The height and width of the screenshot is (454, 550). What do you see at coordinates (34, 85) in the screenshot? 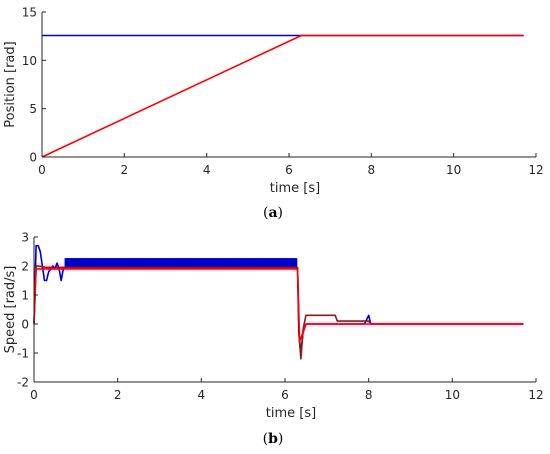
I see `position-y-ticks: 0 5 10 15` at bounding box center [34, 85].